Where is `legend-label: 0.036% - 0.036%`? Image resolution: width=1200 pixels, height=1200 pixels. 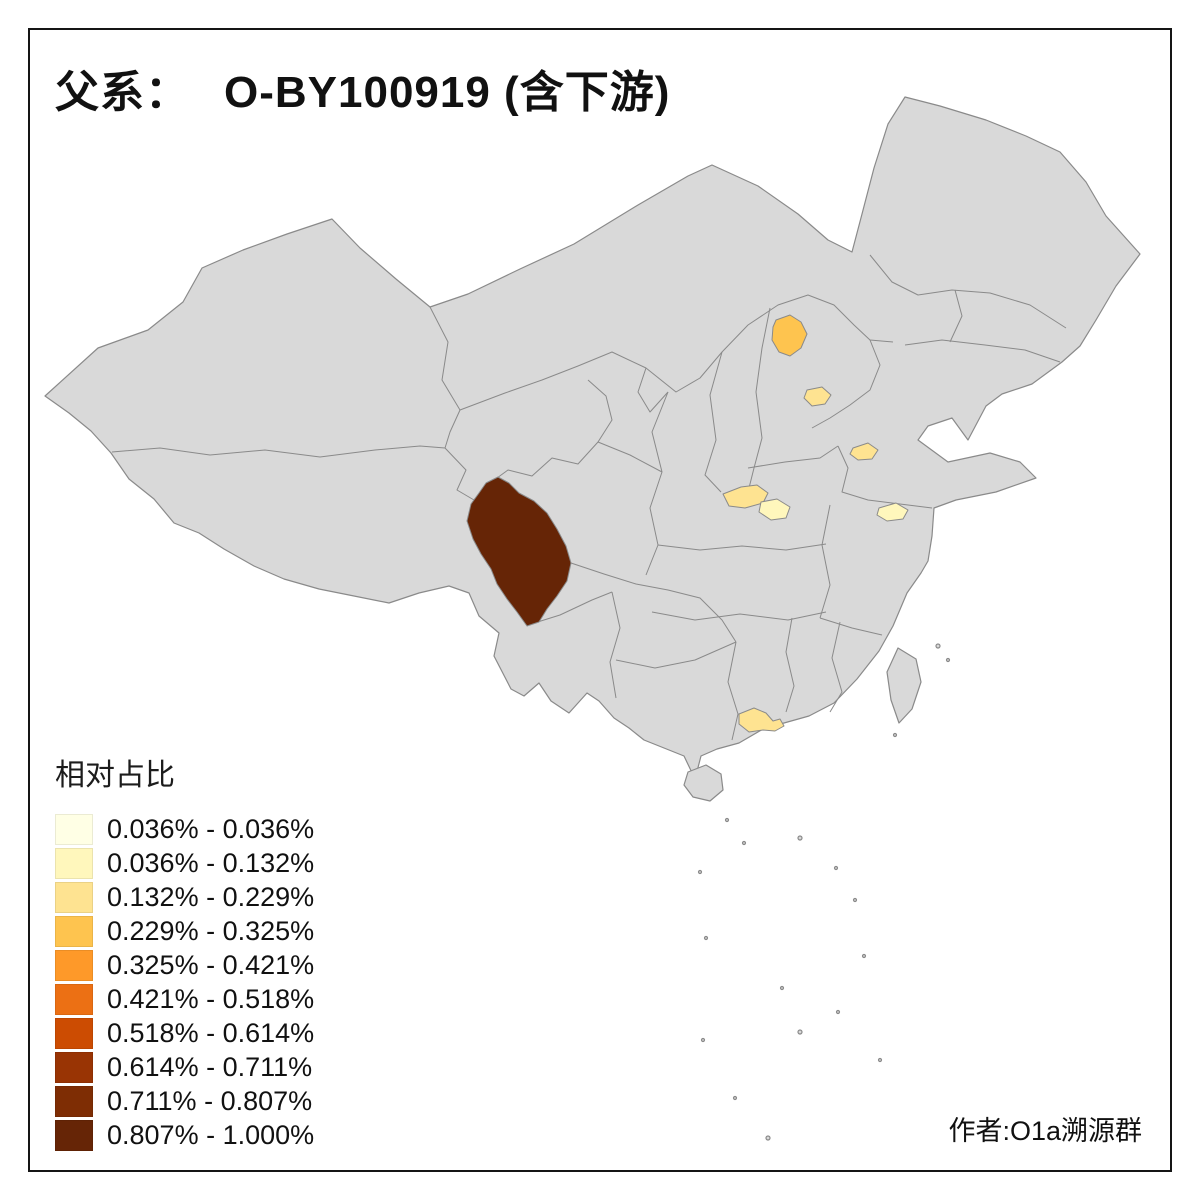 legend-label: 0.036% - 0.036% is located at coordinates (211, 828).